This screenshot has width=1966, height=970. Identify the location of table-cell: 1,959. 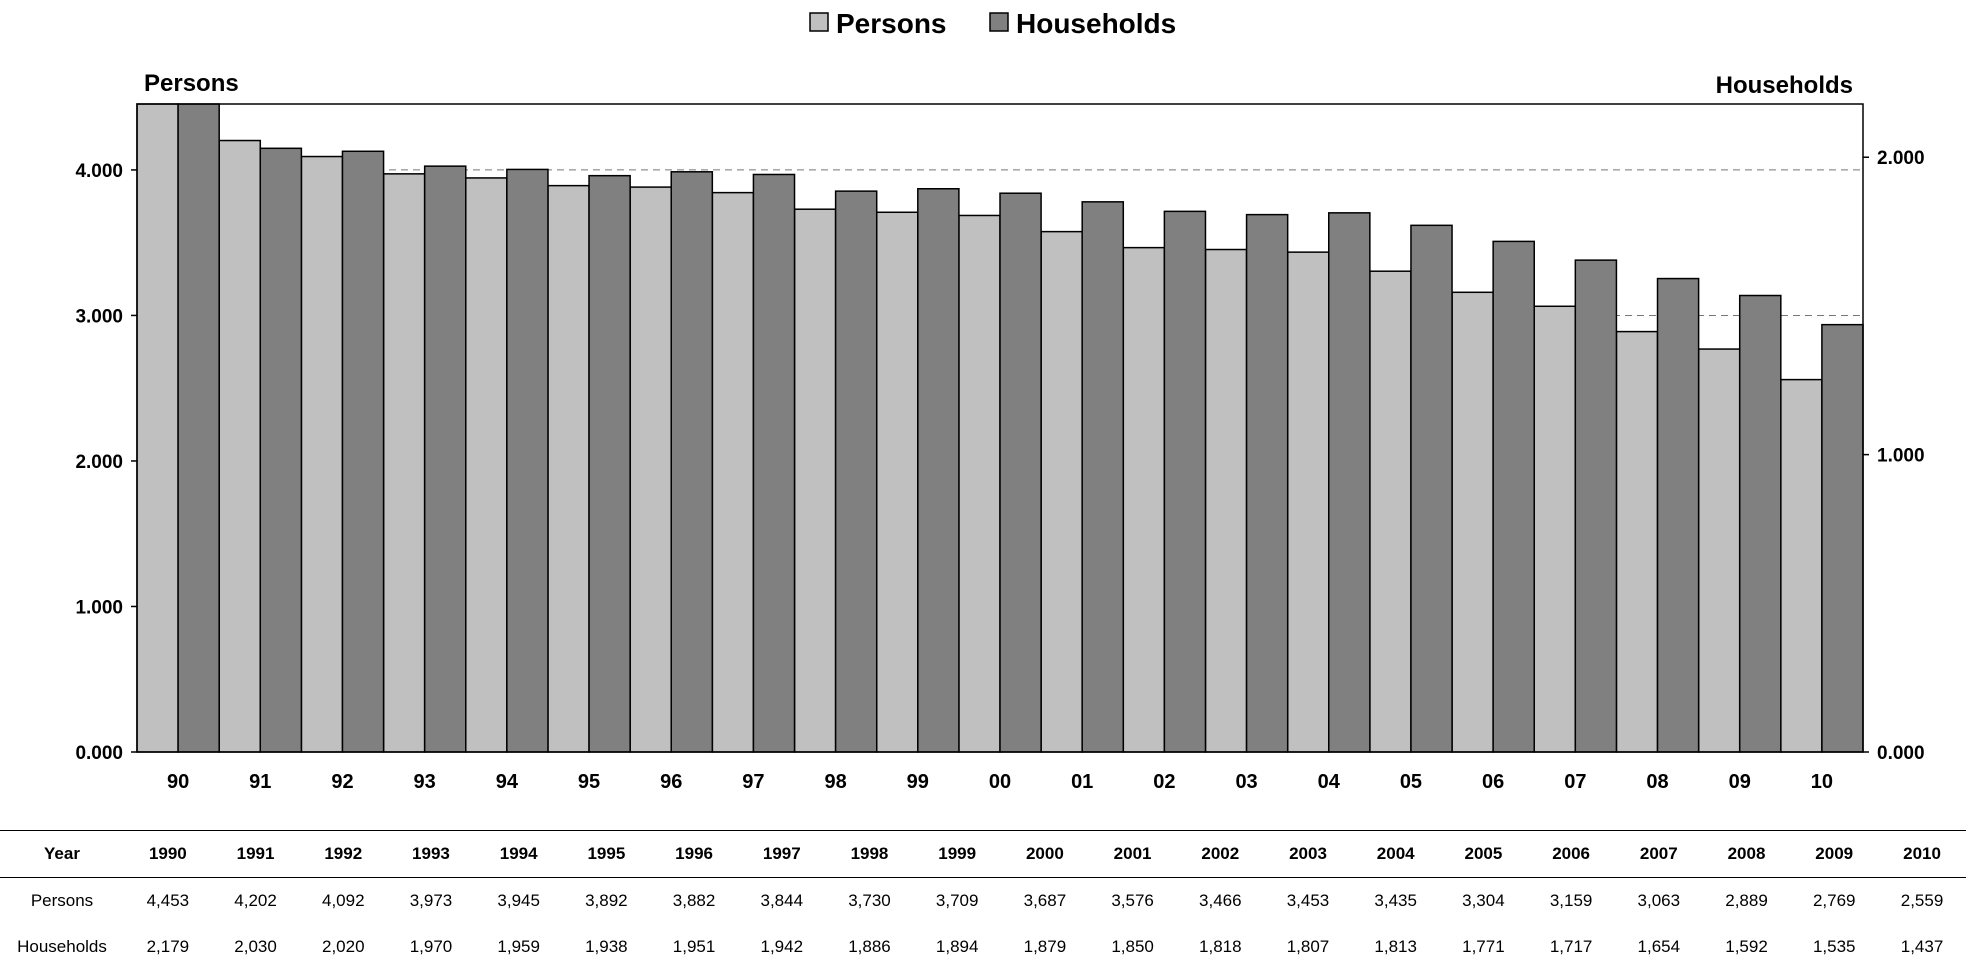
(518, 946).